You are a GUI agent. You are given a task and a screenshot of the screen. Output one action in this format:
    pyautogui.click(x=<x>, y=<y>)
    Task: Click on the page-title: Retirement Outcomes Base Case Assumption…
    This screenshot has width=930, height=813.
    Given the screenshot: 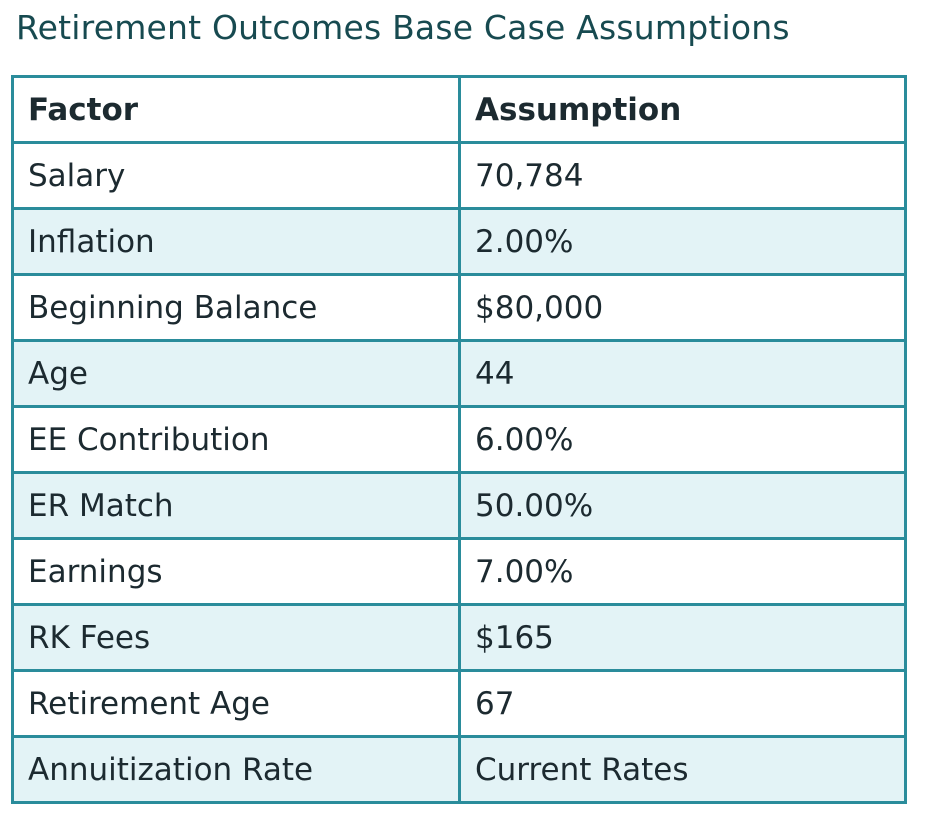 What is the action you would take?
    pyautogui.click(x=403, y=27)
    